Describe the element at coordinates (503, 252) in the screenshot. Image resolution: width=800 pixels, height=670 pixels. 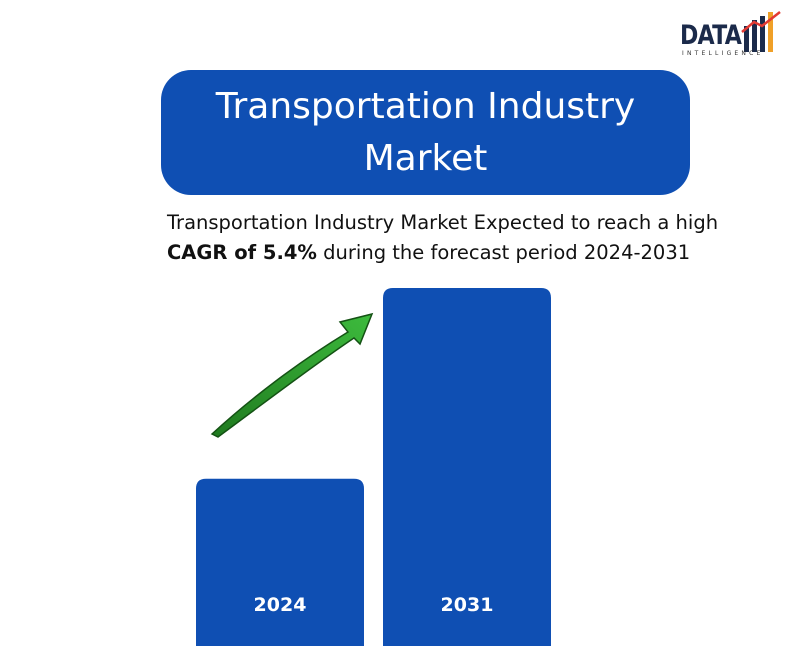
I see `subtitle-rest: during the forecast period 2024-2031` at that location.